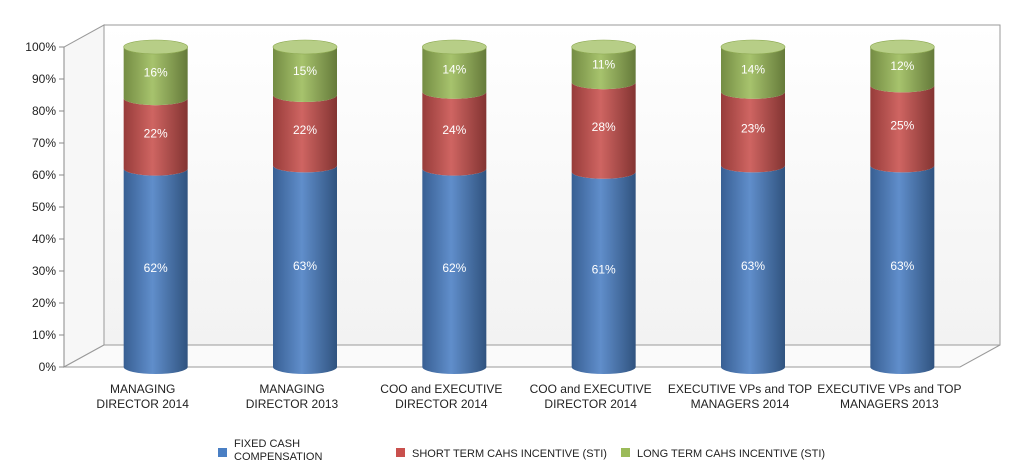 Image resolution: width=1017 pixels, height=467 pixels. I want to click on side-wall, so click(84, 196).